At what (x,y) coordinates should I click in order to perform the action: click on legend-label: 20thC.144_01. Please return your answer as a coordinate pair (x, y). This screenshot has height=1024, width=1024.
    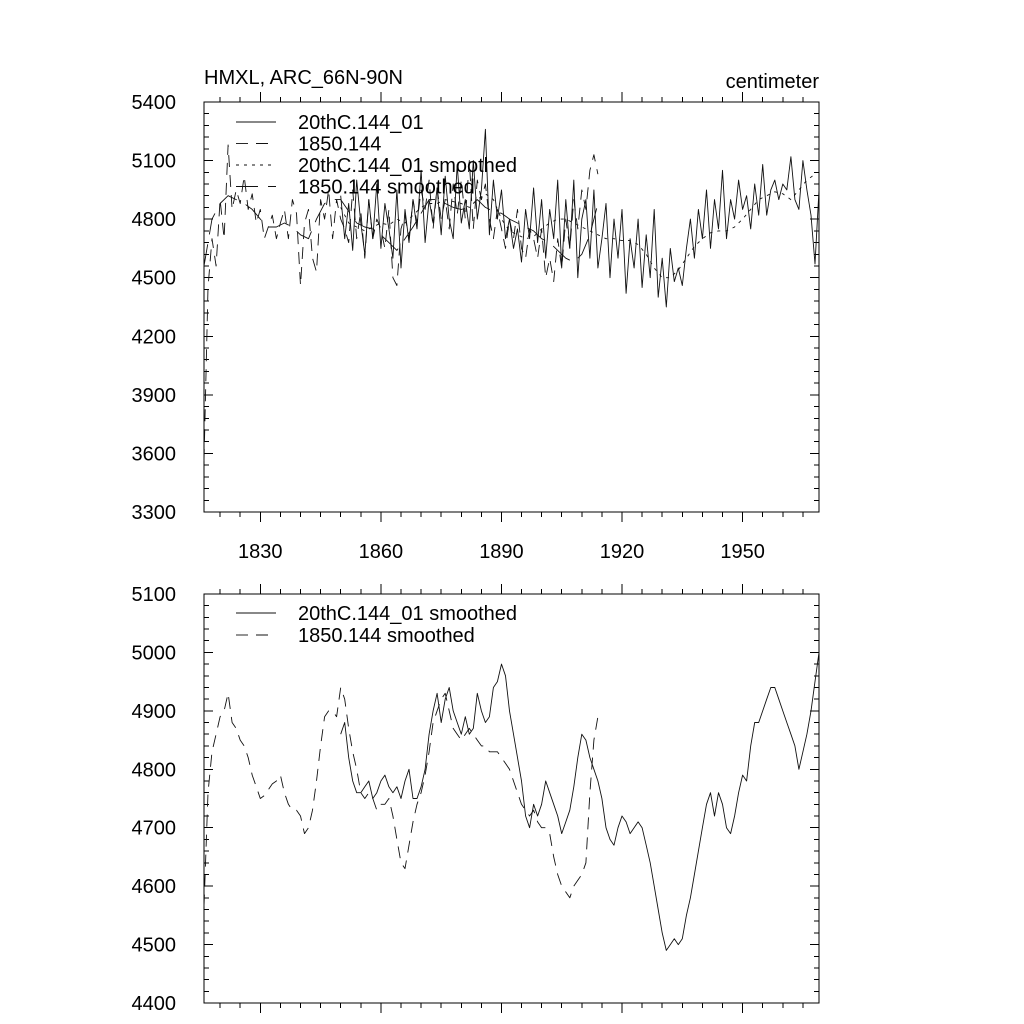
    Looking at the image, I should click on (361, 123).